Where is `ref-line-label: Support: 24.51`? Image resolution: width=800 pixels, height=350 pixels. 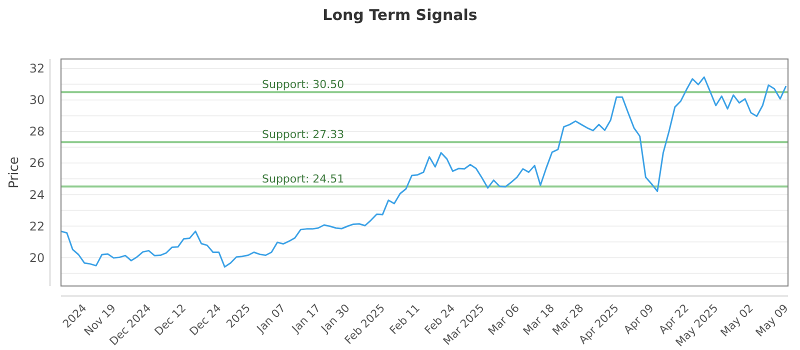 ref-line-label: Support: 24.51 is located at coordinates (303, 179).